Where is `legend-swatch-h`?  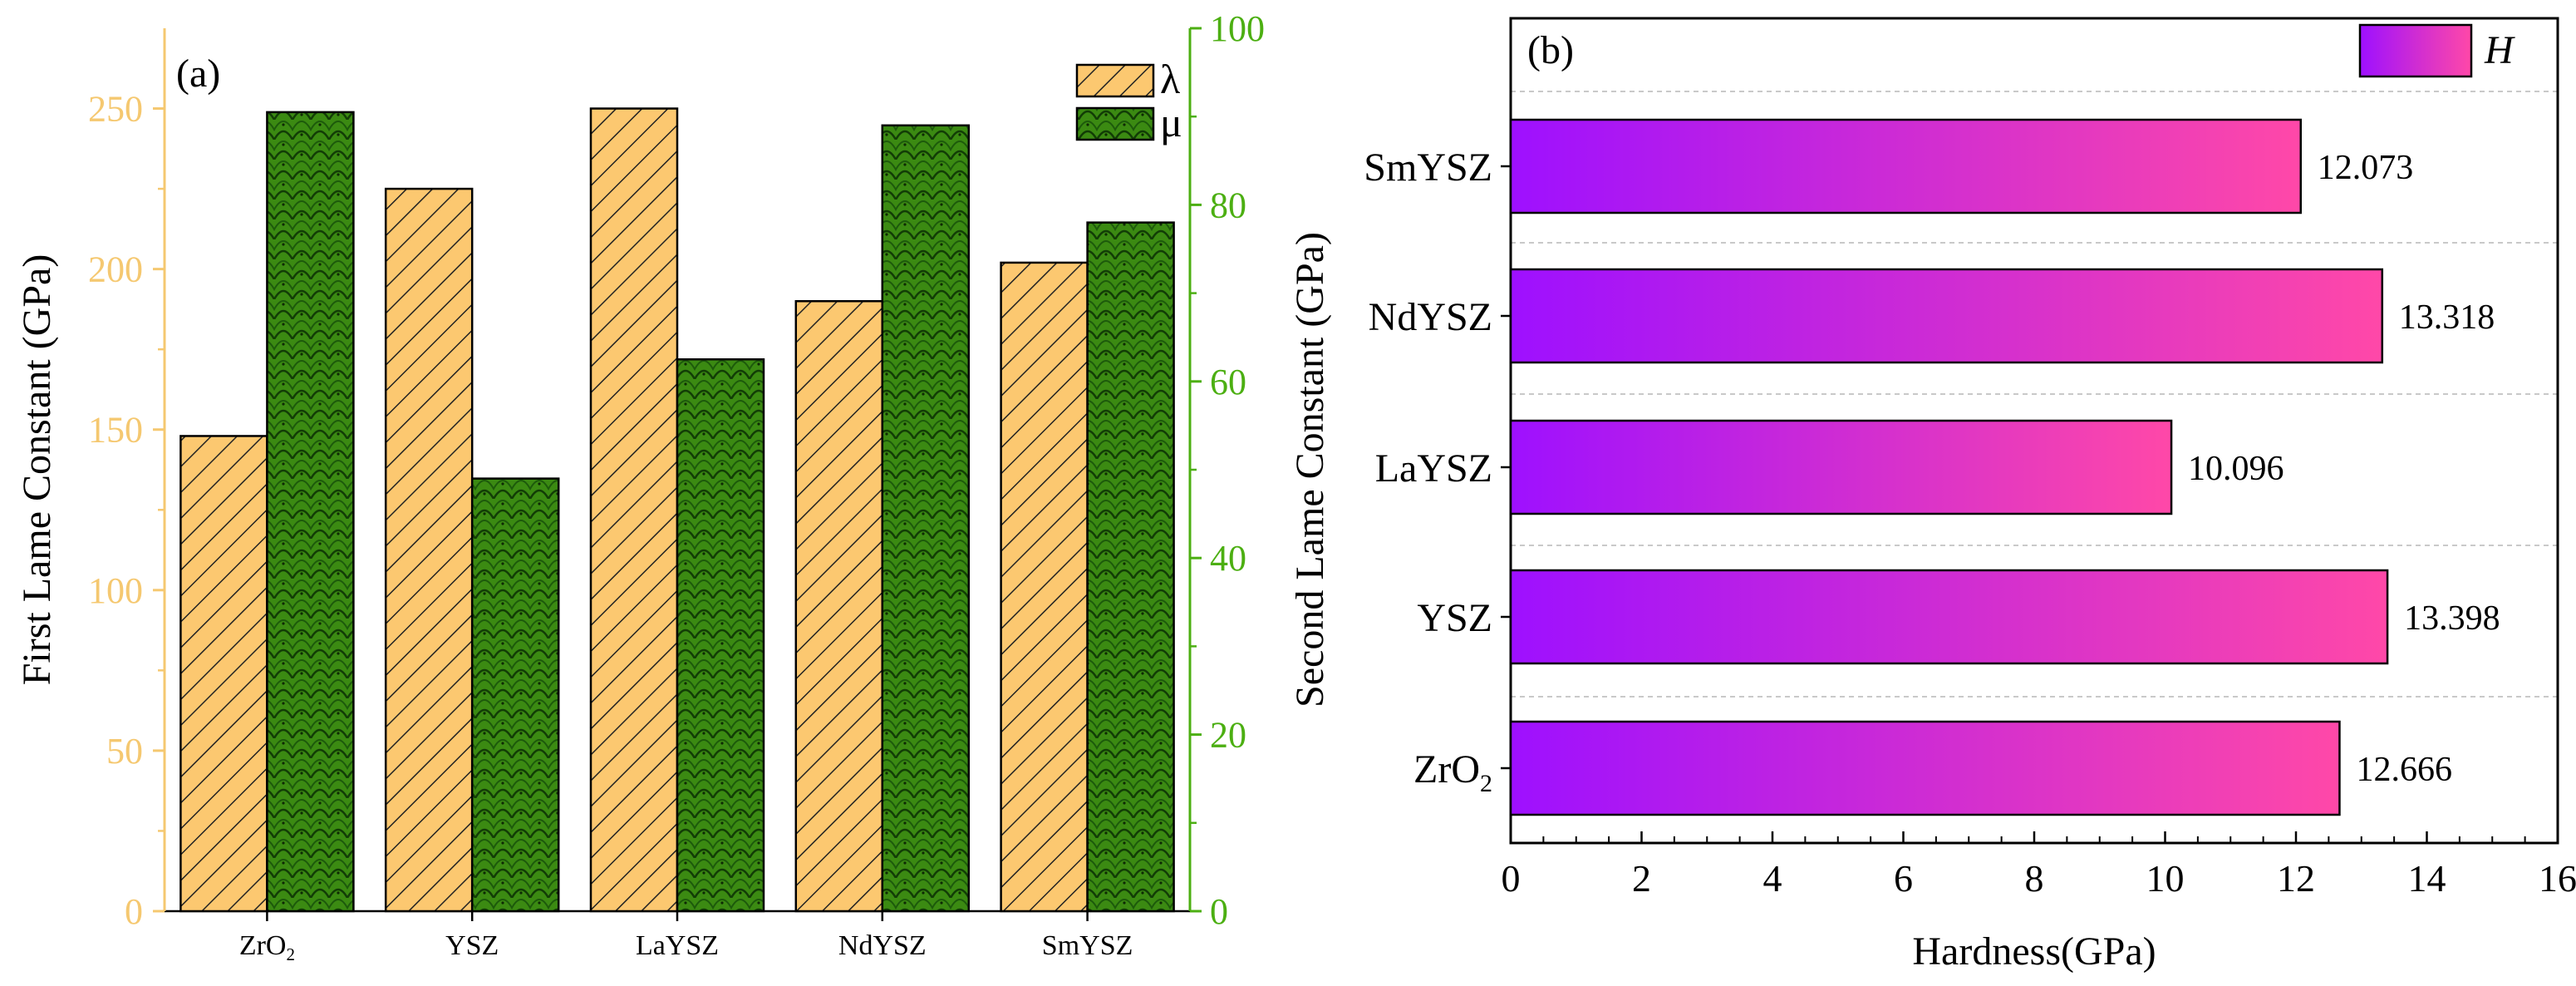 legend-swatch-h is located at coordinates (2415, 50).